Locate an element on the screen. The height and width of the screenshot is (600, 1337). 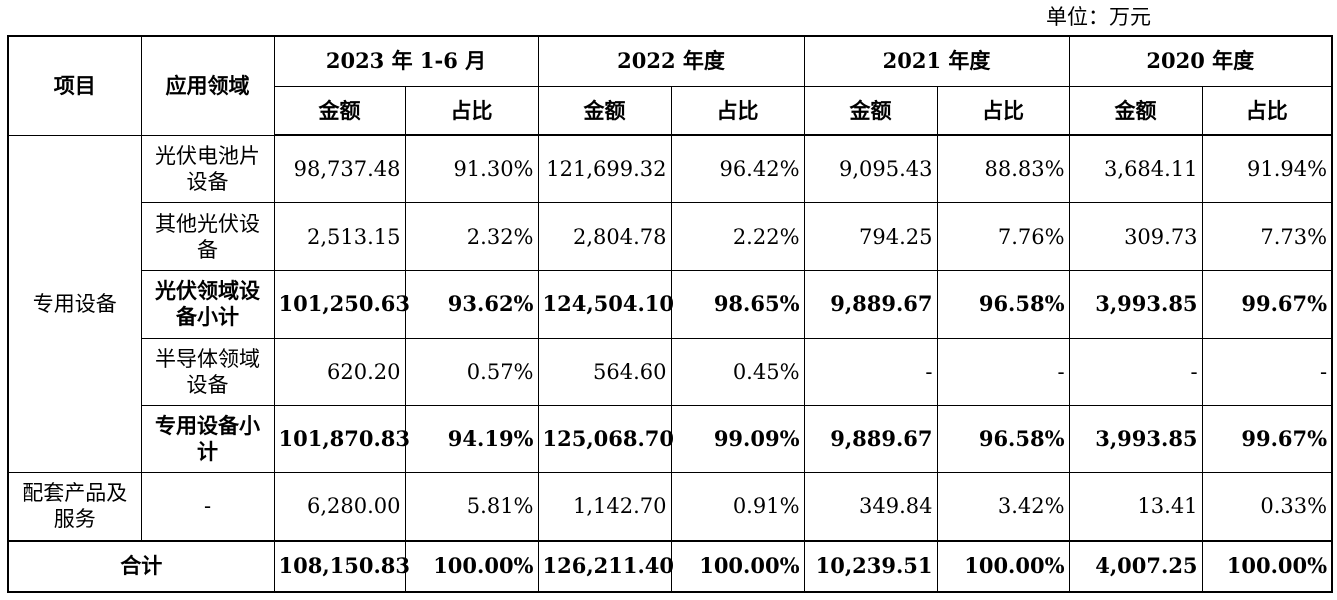
cell-amount: 126,211.40 is located at coordinates (605, 566).